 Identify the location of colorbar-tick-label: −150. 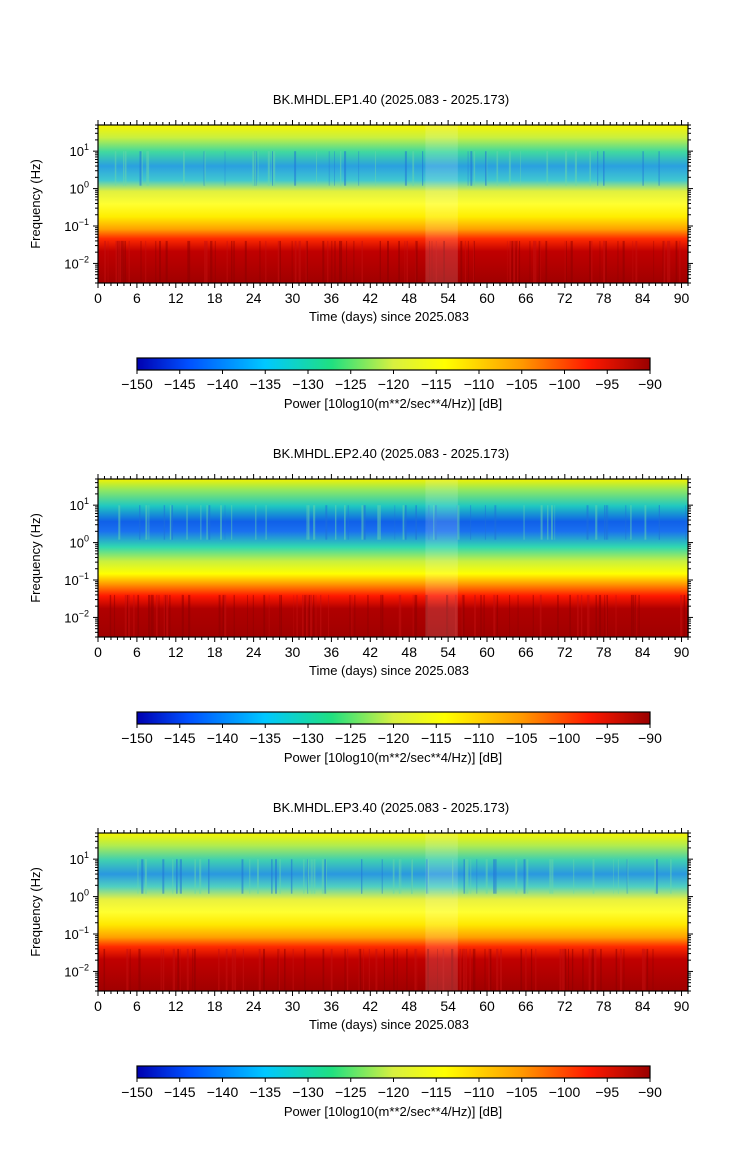
(137, 1092).